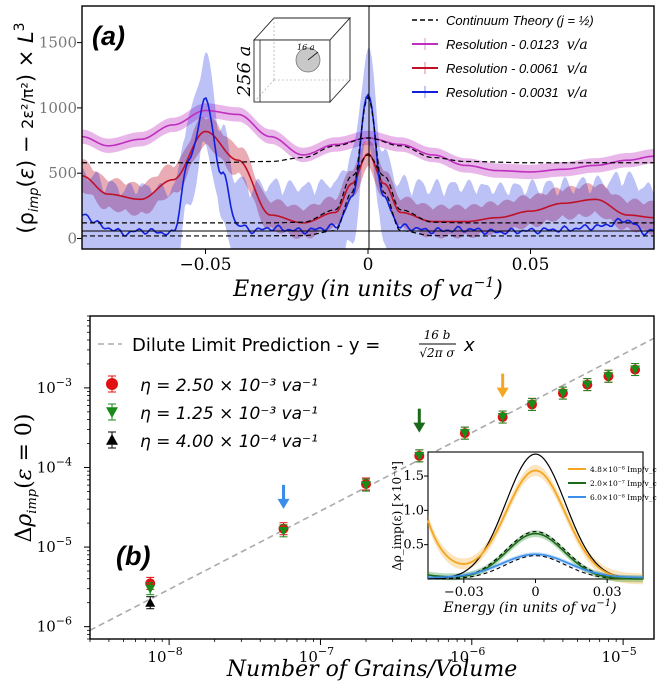  Describe the element at coordinates (372, 669) in the screenshot. I see `x-axis-label-b: Number of Grains/Volume` at that location.